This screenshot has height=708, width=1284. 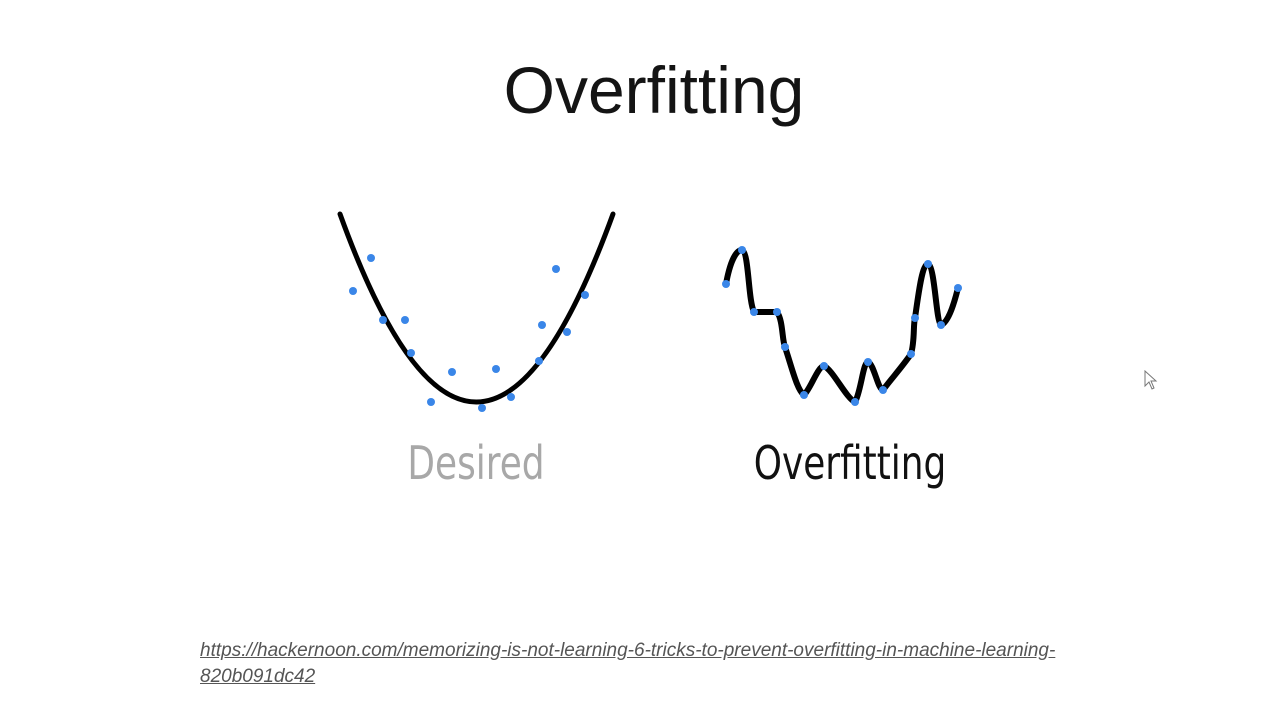 I want to click on overfitting-curve, so click(x=842, y=326).